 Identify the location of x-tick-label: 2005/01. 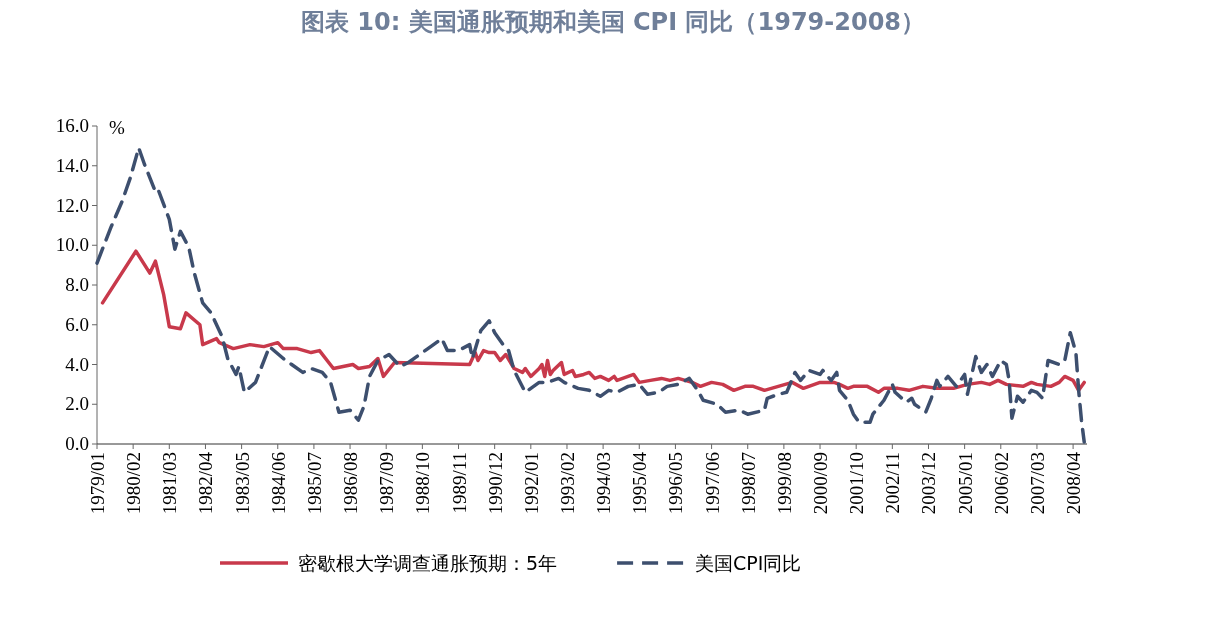
(965, 483).